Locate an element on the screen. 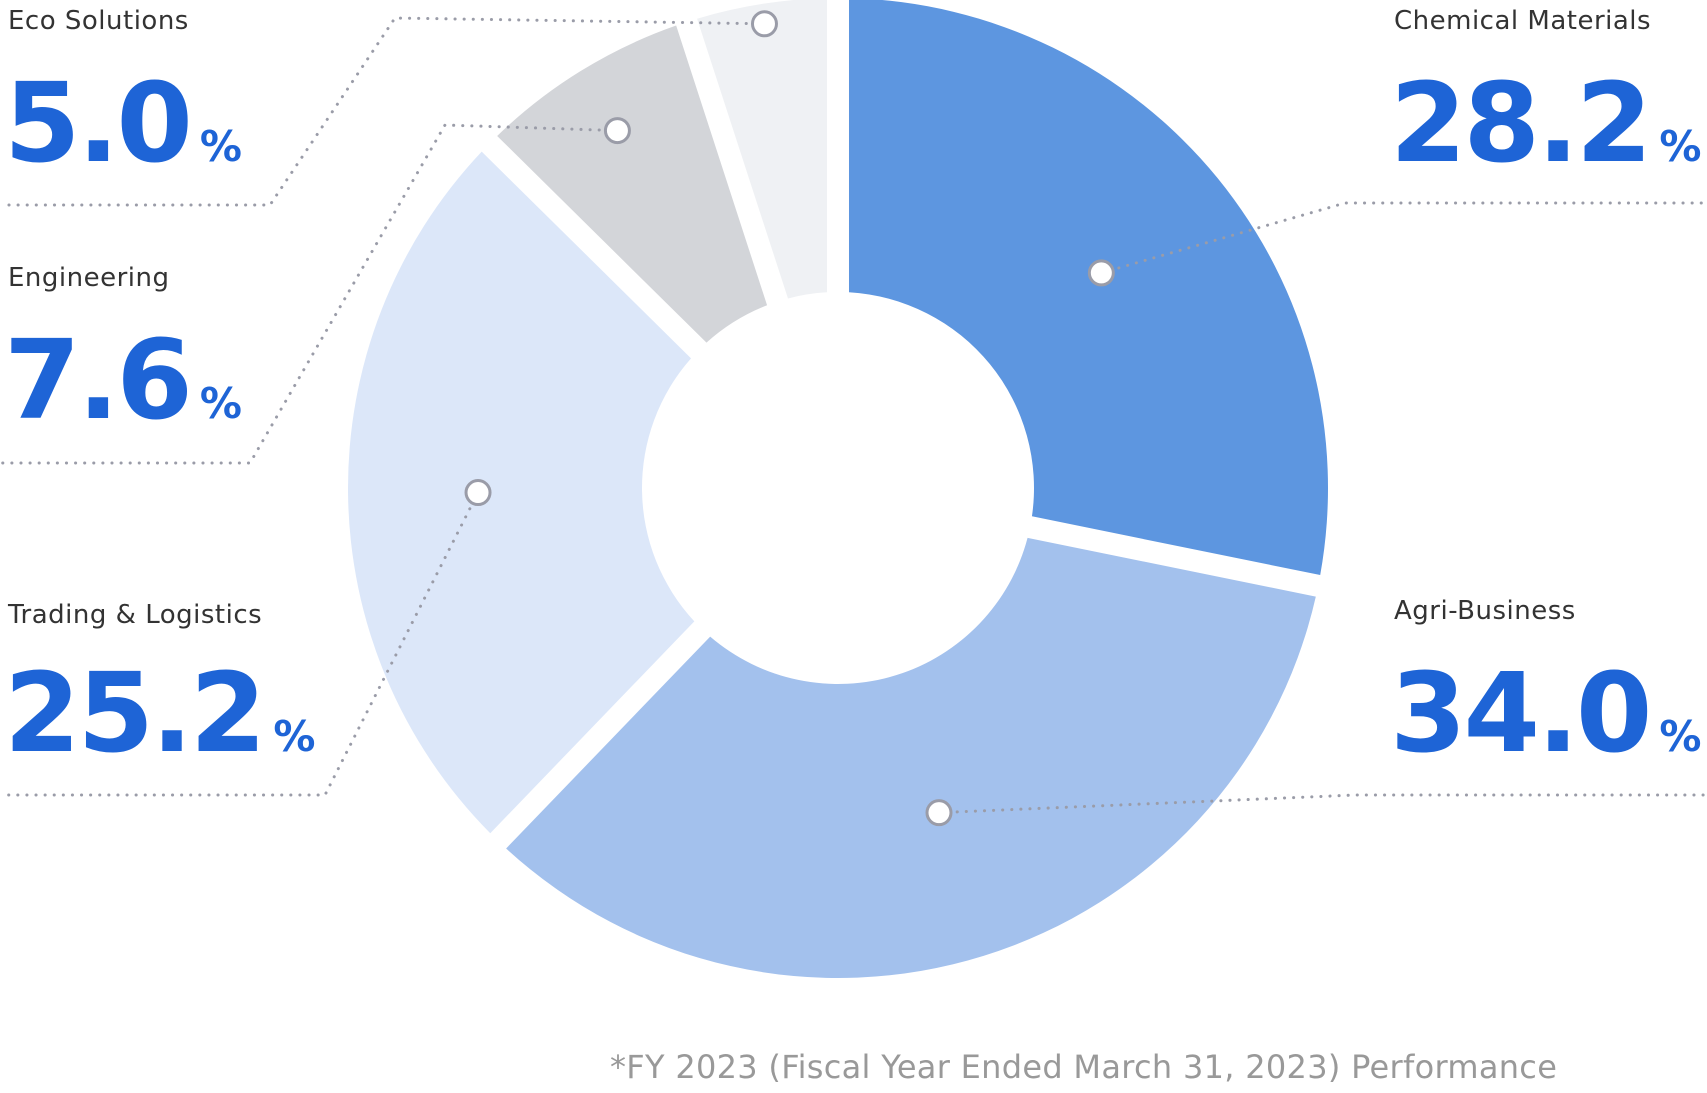 The image size is (1707, 1093). slice-chemical-materials is located at coordinates (1088, 288).